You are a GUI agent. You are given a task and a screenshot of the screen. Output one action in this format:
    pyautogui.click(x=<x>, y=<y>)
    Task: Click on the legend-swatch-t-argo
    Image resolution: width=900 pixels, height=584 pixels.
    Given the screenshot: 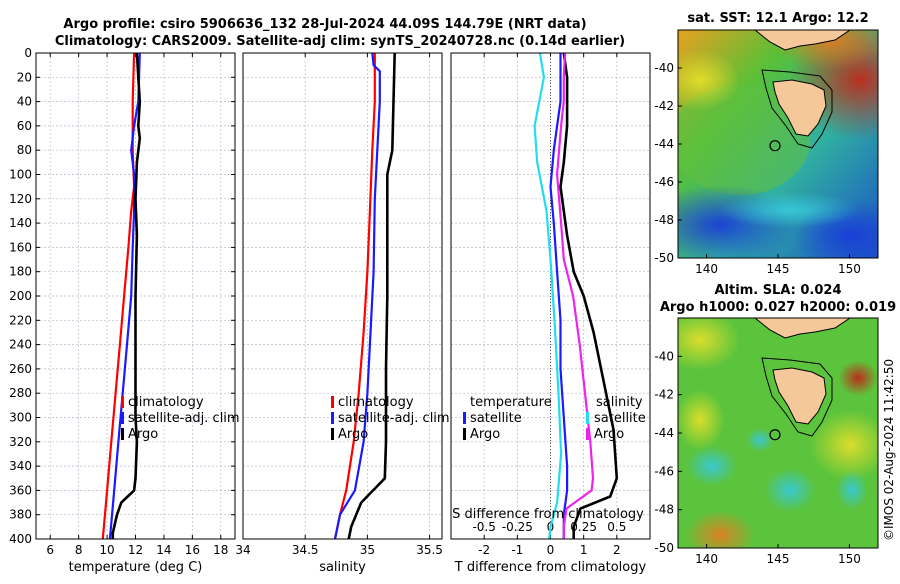 What is the action you would take?
    pyautogui.click(x=464, y=434)
    